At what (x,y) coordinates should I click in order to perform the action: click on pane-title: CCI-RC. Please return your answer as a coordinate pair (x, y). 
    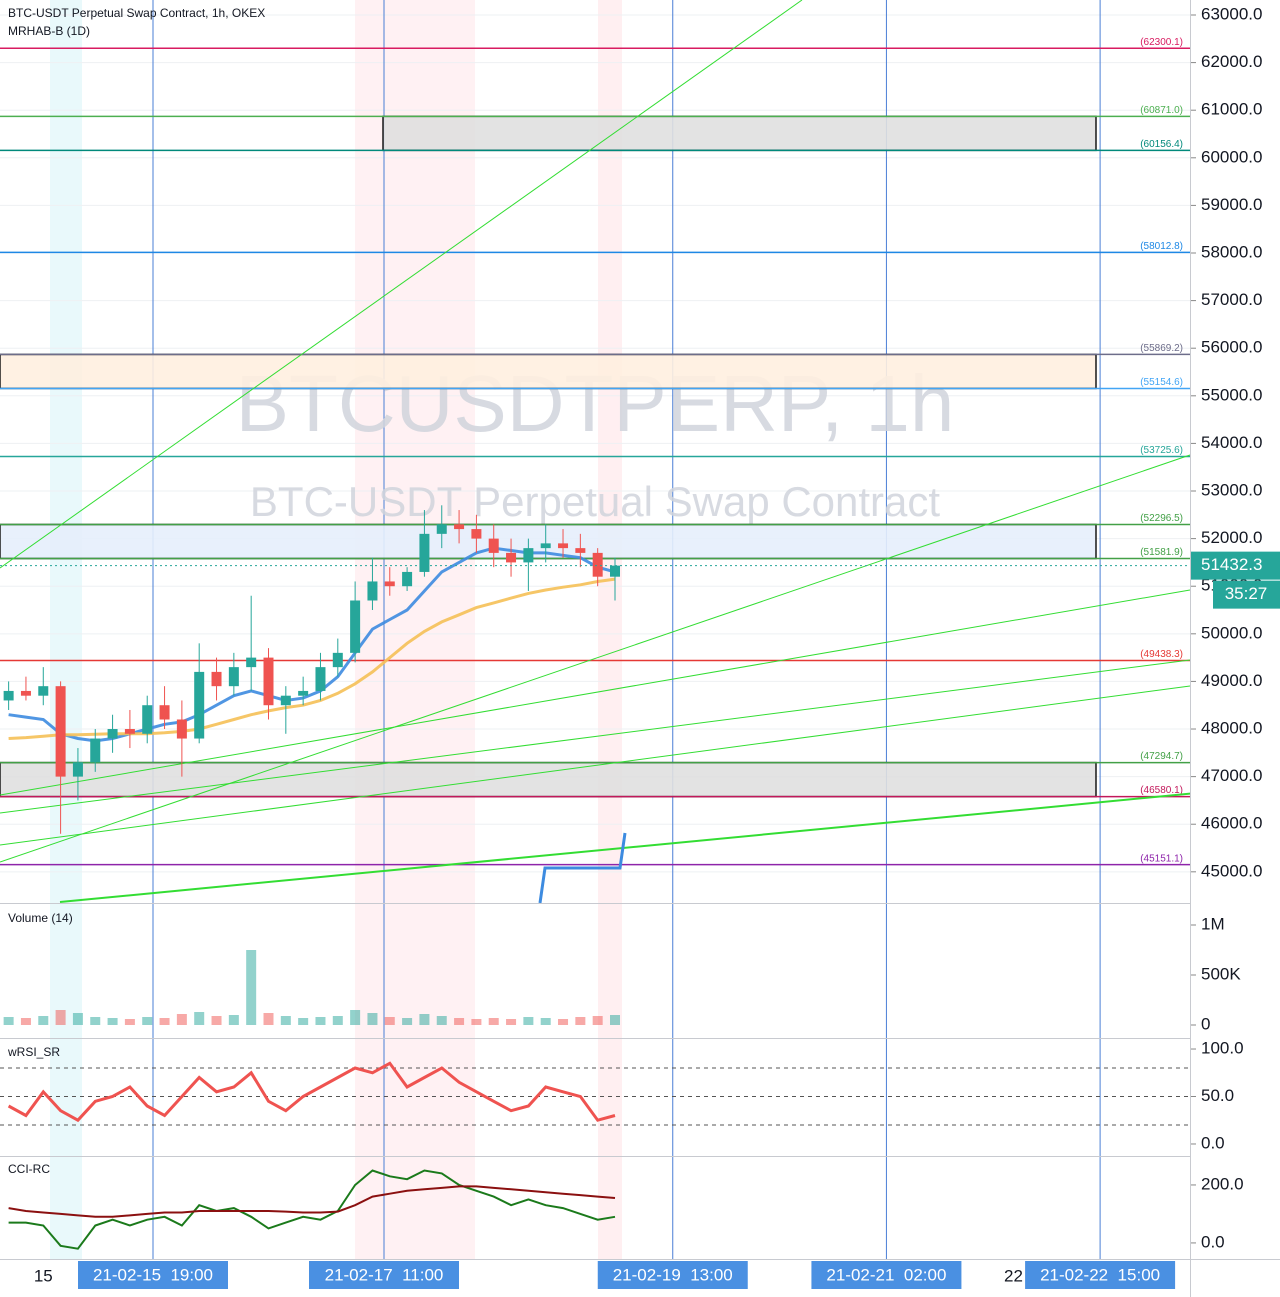
    Looking at the image, I should click on (29, 1169).